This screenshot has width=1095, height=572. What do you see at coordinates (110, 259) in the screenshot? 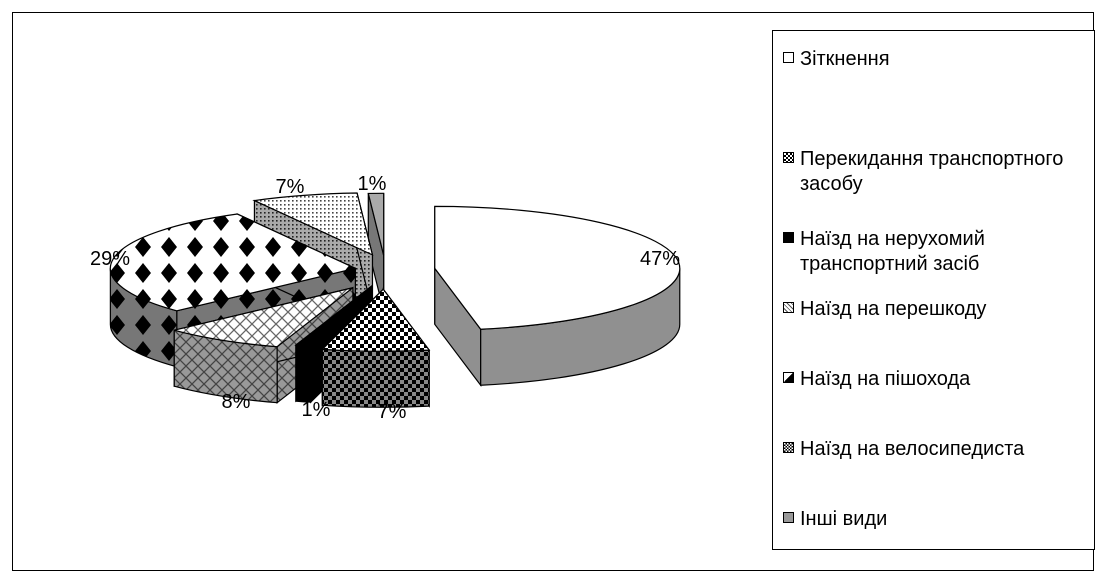
I see `data-label: 29%` at bounding box center [110, 259].